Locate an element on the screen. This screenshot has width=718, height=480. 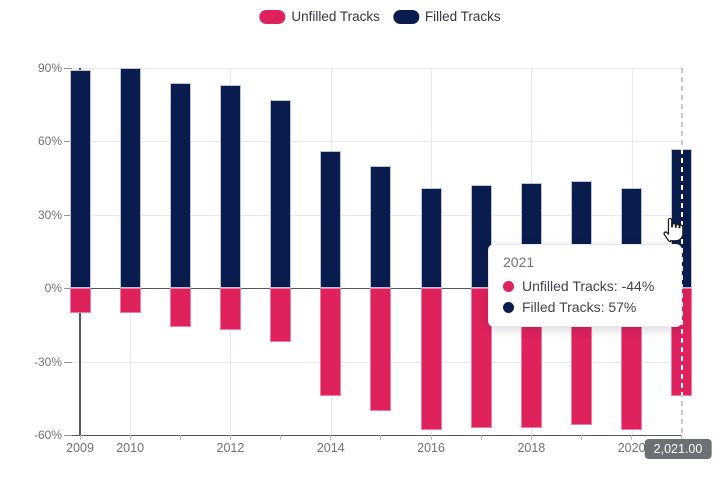
tooltip-row-text-unfilled: Unfilled Tracks: -44% is located at coordinates (588, 286).